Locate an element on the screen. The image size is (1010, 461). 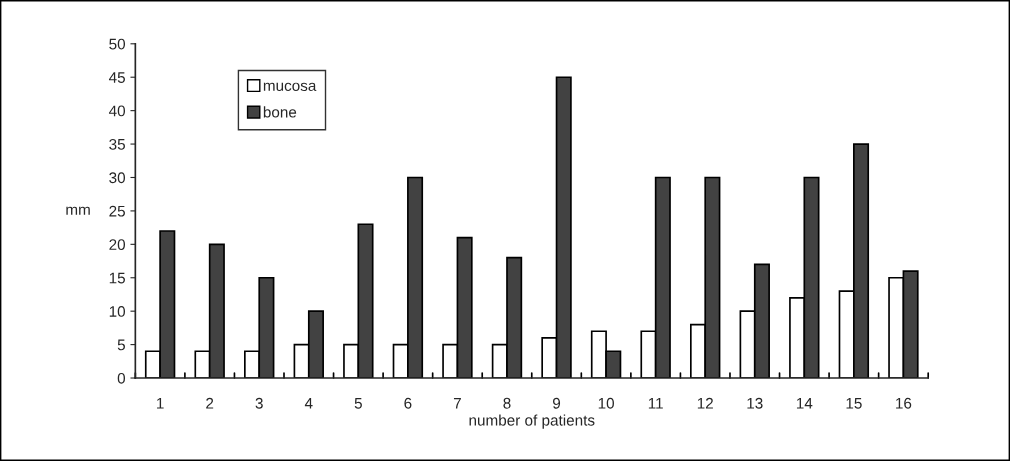
y-tick-label: 45 is located at coordinates (116, 77).